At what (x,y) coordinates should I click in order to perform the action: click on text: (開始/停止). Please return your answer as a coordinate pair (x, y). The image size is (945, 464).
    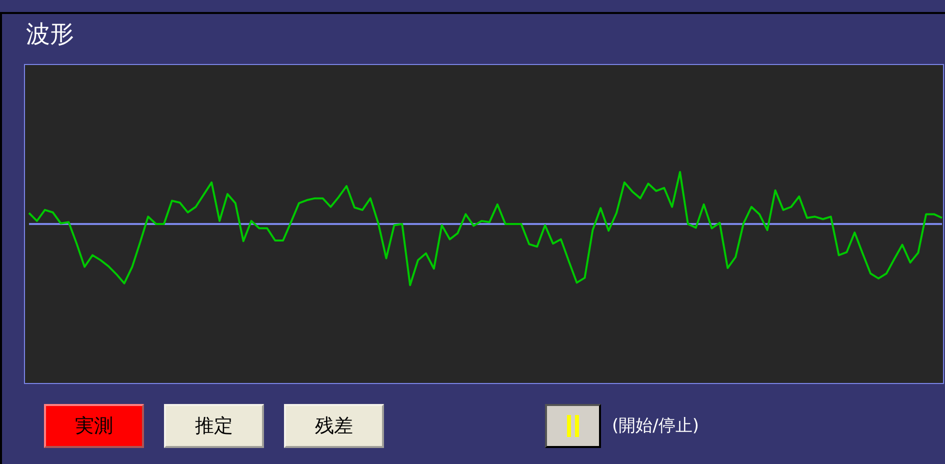
    Looking at the image, I should click on (655, 426).